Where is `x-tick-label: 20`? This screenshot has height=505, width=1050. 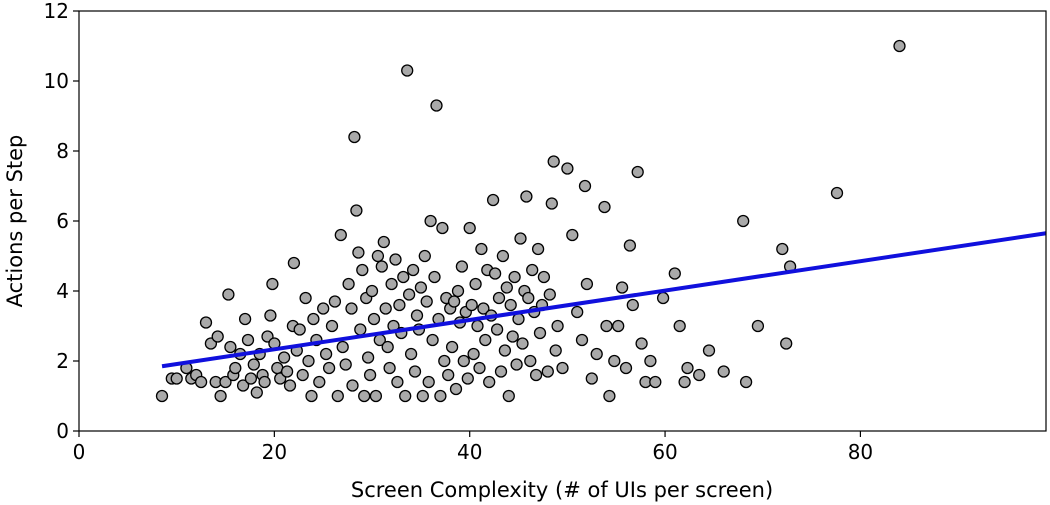
x-tick-label: 20 is located at coordinates (274, 452).